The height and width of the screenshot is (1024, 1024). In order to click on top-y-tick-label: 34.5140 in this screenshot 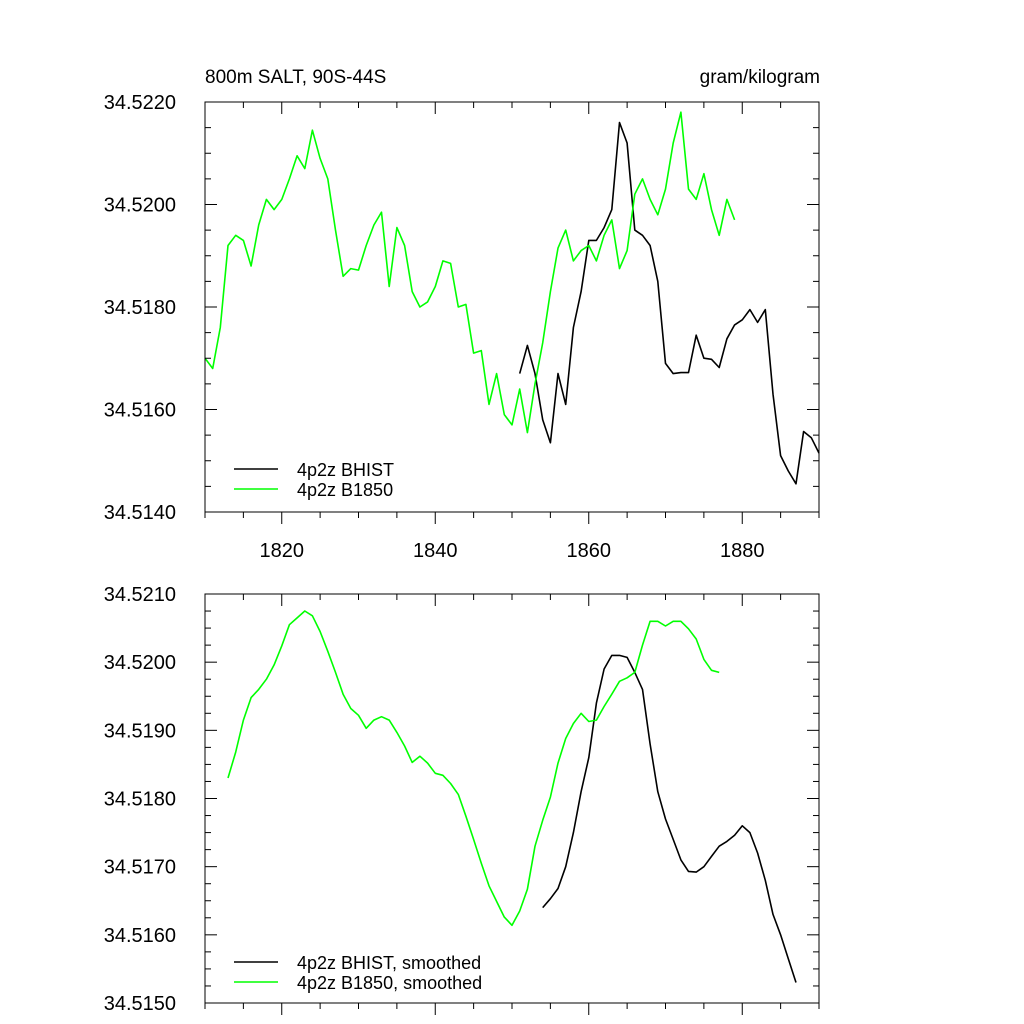, I will do `click(140, 513)`.